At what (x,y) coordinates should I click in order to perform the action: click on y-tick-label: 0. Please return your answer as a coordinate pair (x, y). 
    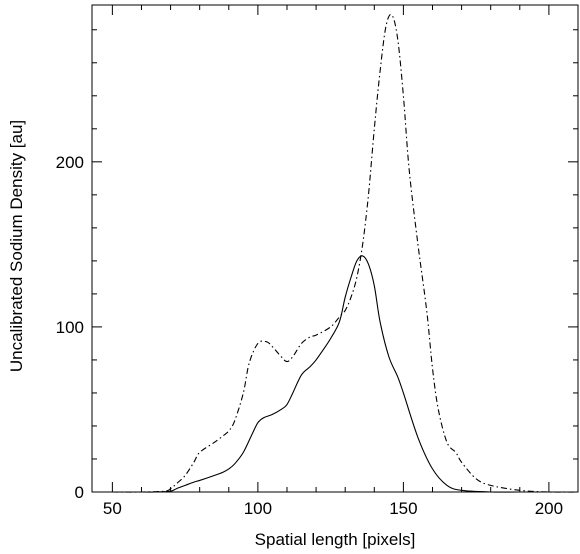
    Looking at the image, I should click on (79, 492).